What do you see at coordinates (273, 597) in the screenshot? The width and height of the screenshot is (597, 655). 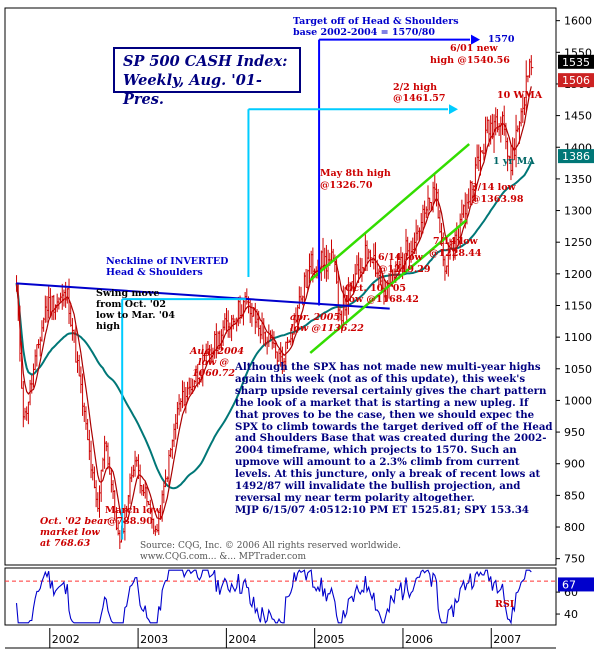 I see `rsi-line` at bounding box center [273, 597].